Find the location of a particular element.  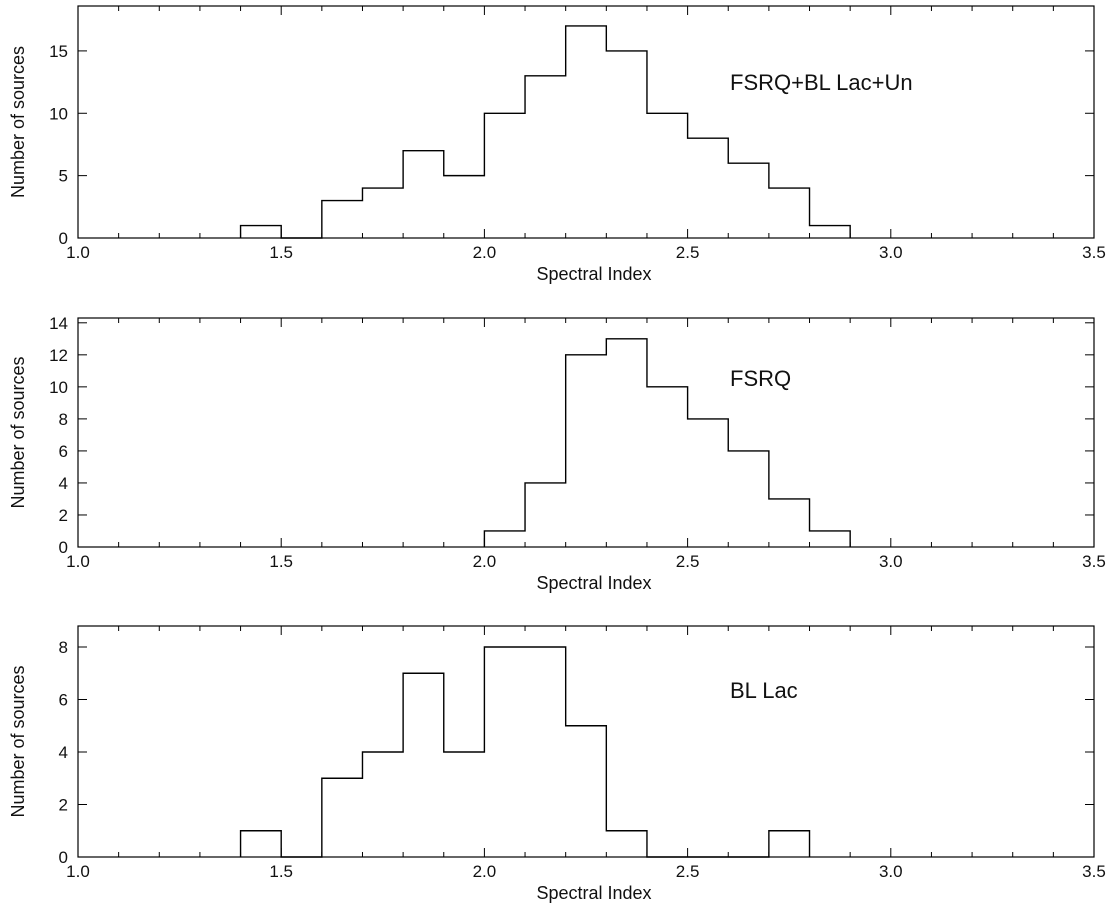

panel-label: BL Lac is located at coordinates (764, 690).